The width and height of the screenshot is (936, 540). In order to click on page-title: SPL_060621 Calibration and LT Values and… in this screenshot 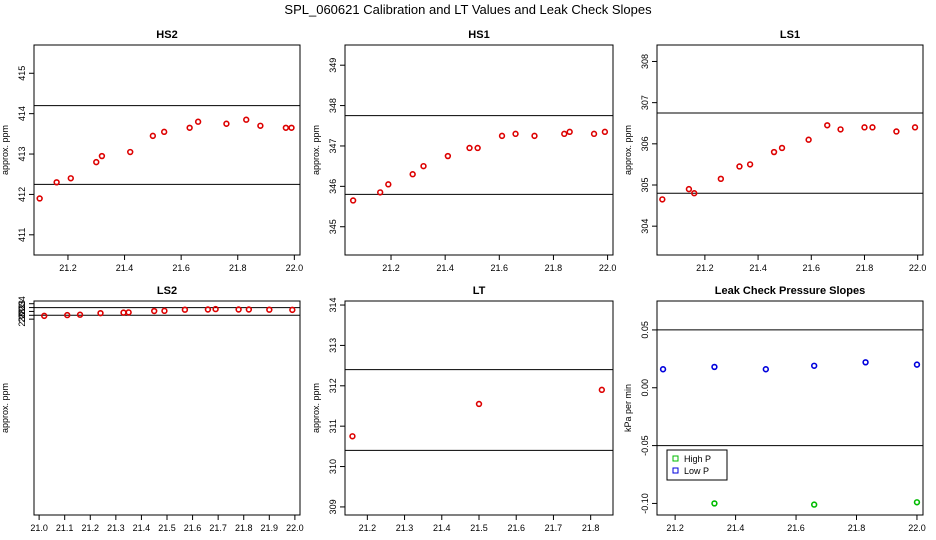, I will do `click(468, 9)`.